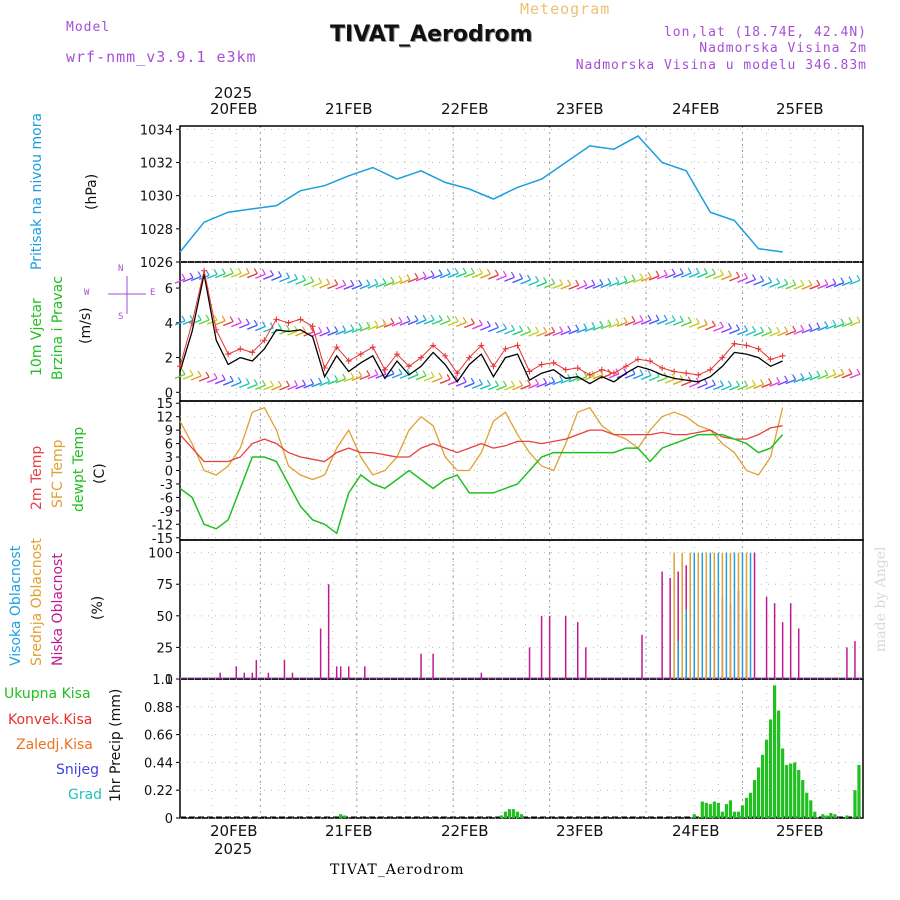  Describe the element at coordinates (783, 48) in the screenshot. I see `elevation-label: Nadmorska Visina 2m` at that location.